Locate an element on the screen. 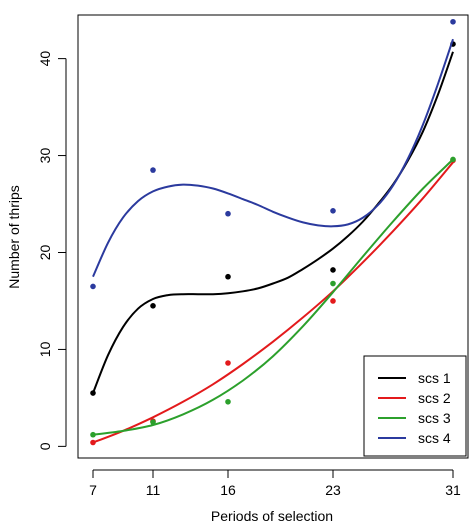 The width and height of the screenshot is (474, 531). y-tick-label: 20 is located at coordinates (45, 252).